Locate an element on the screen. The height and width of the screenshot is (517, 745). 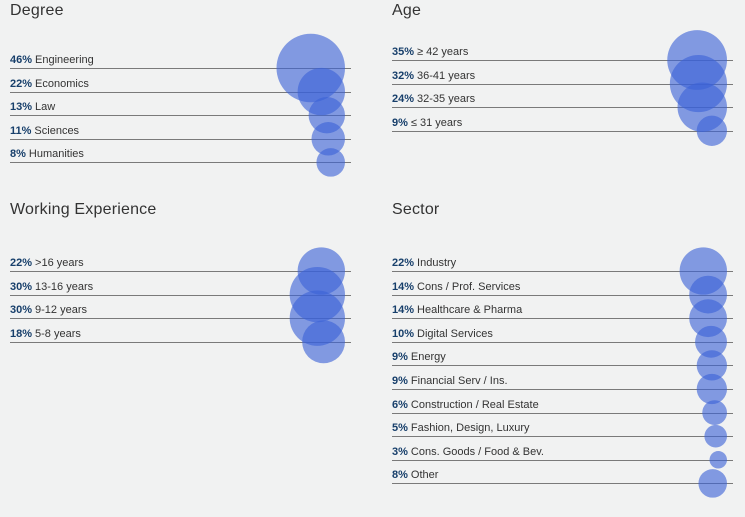
list-item: 46% Engineering is located at coordinates (180, 57).